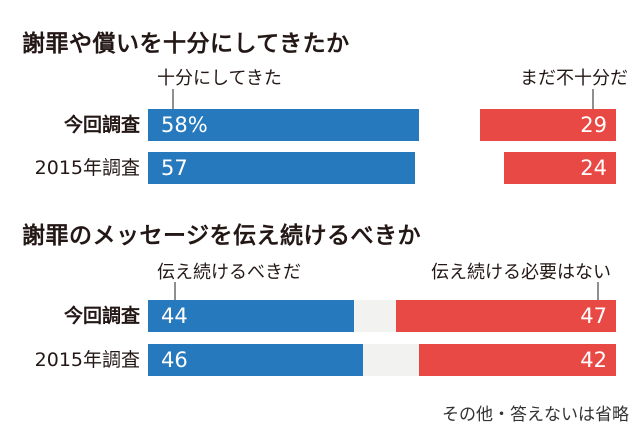  I want to click on chart1-red-connector-line, so click(593, 99).